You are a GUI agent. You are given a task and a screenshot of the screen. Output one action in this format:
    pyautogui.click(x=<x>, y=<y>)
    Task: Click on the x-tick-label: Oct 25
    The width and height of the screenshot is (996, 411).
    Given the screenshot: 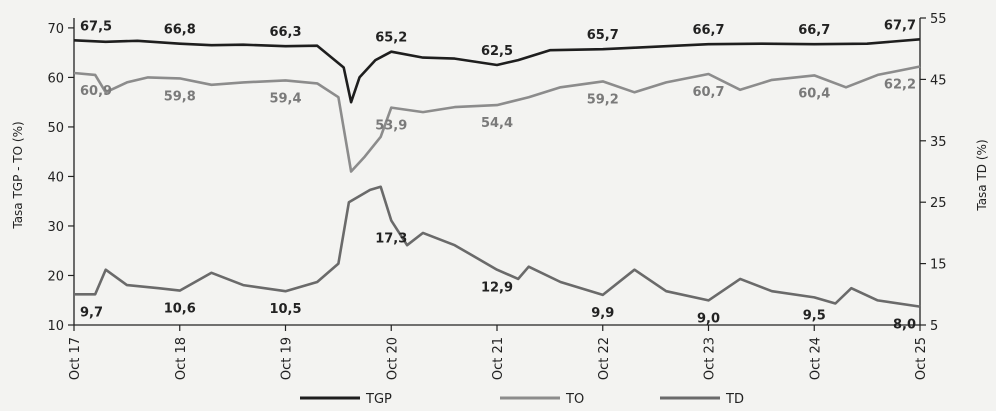 What is the action you would take?
    pyautogui.click(x=921, y=358)
    